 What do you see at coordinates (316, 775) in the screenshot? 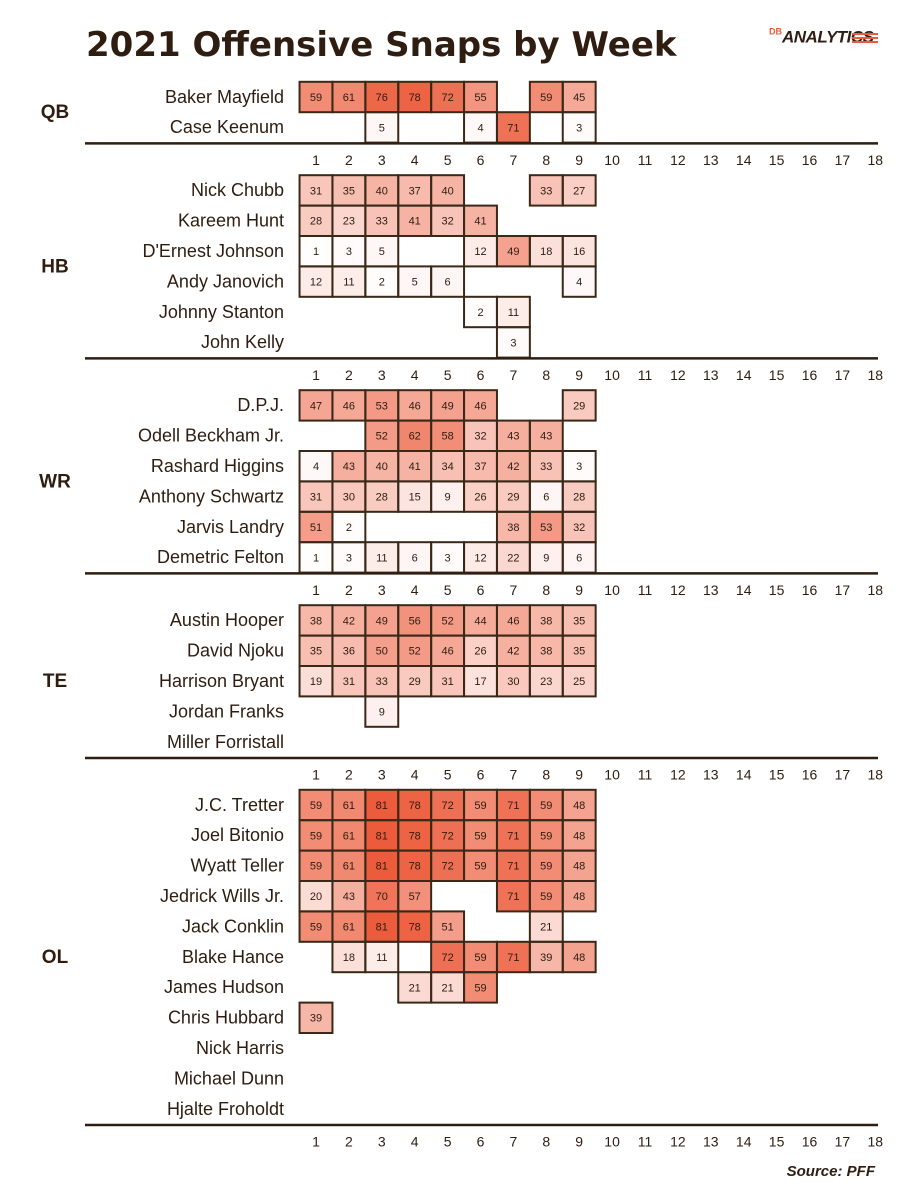
I see `x-tick-label: 1` at bounding box center [316, 775].